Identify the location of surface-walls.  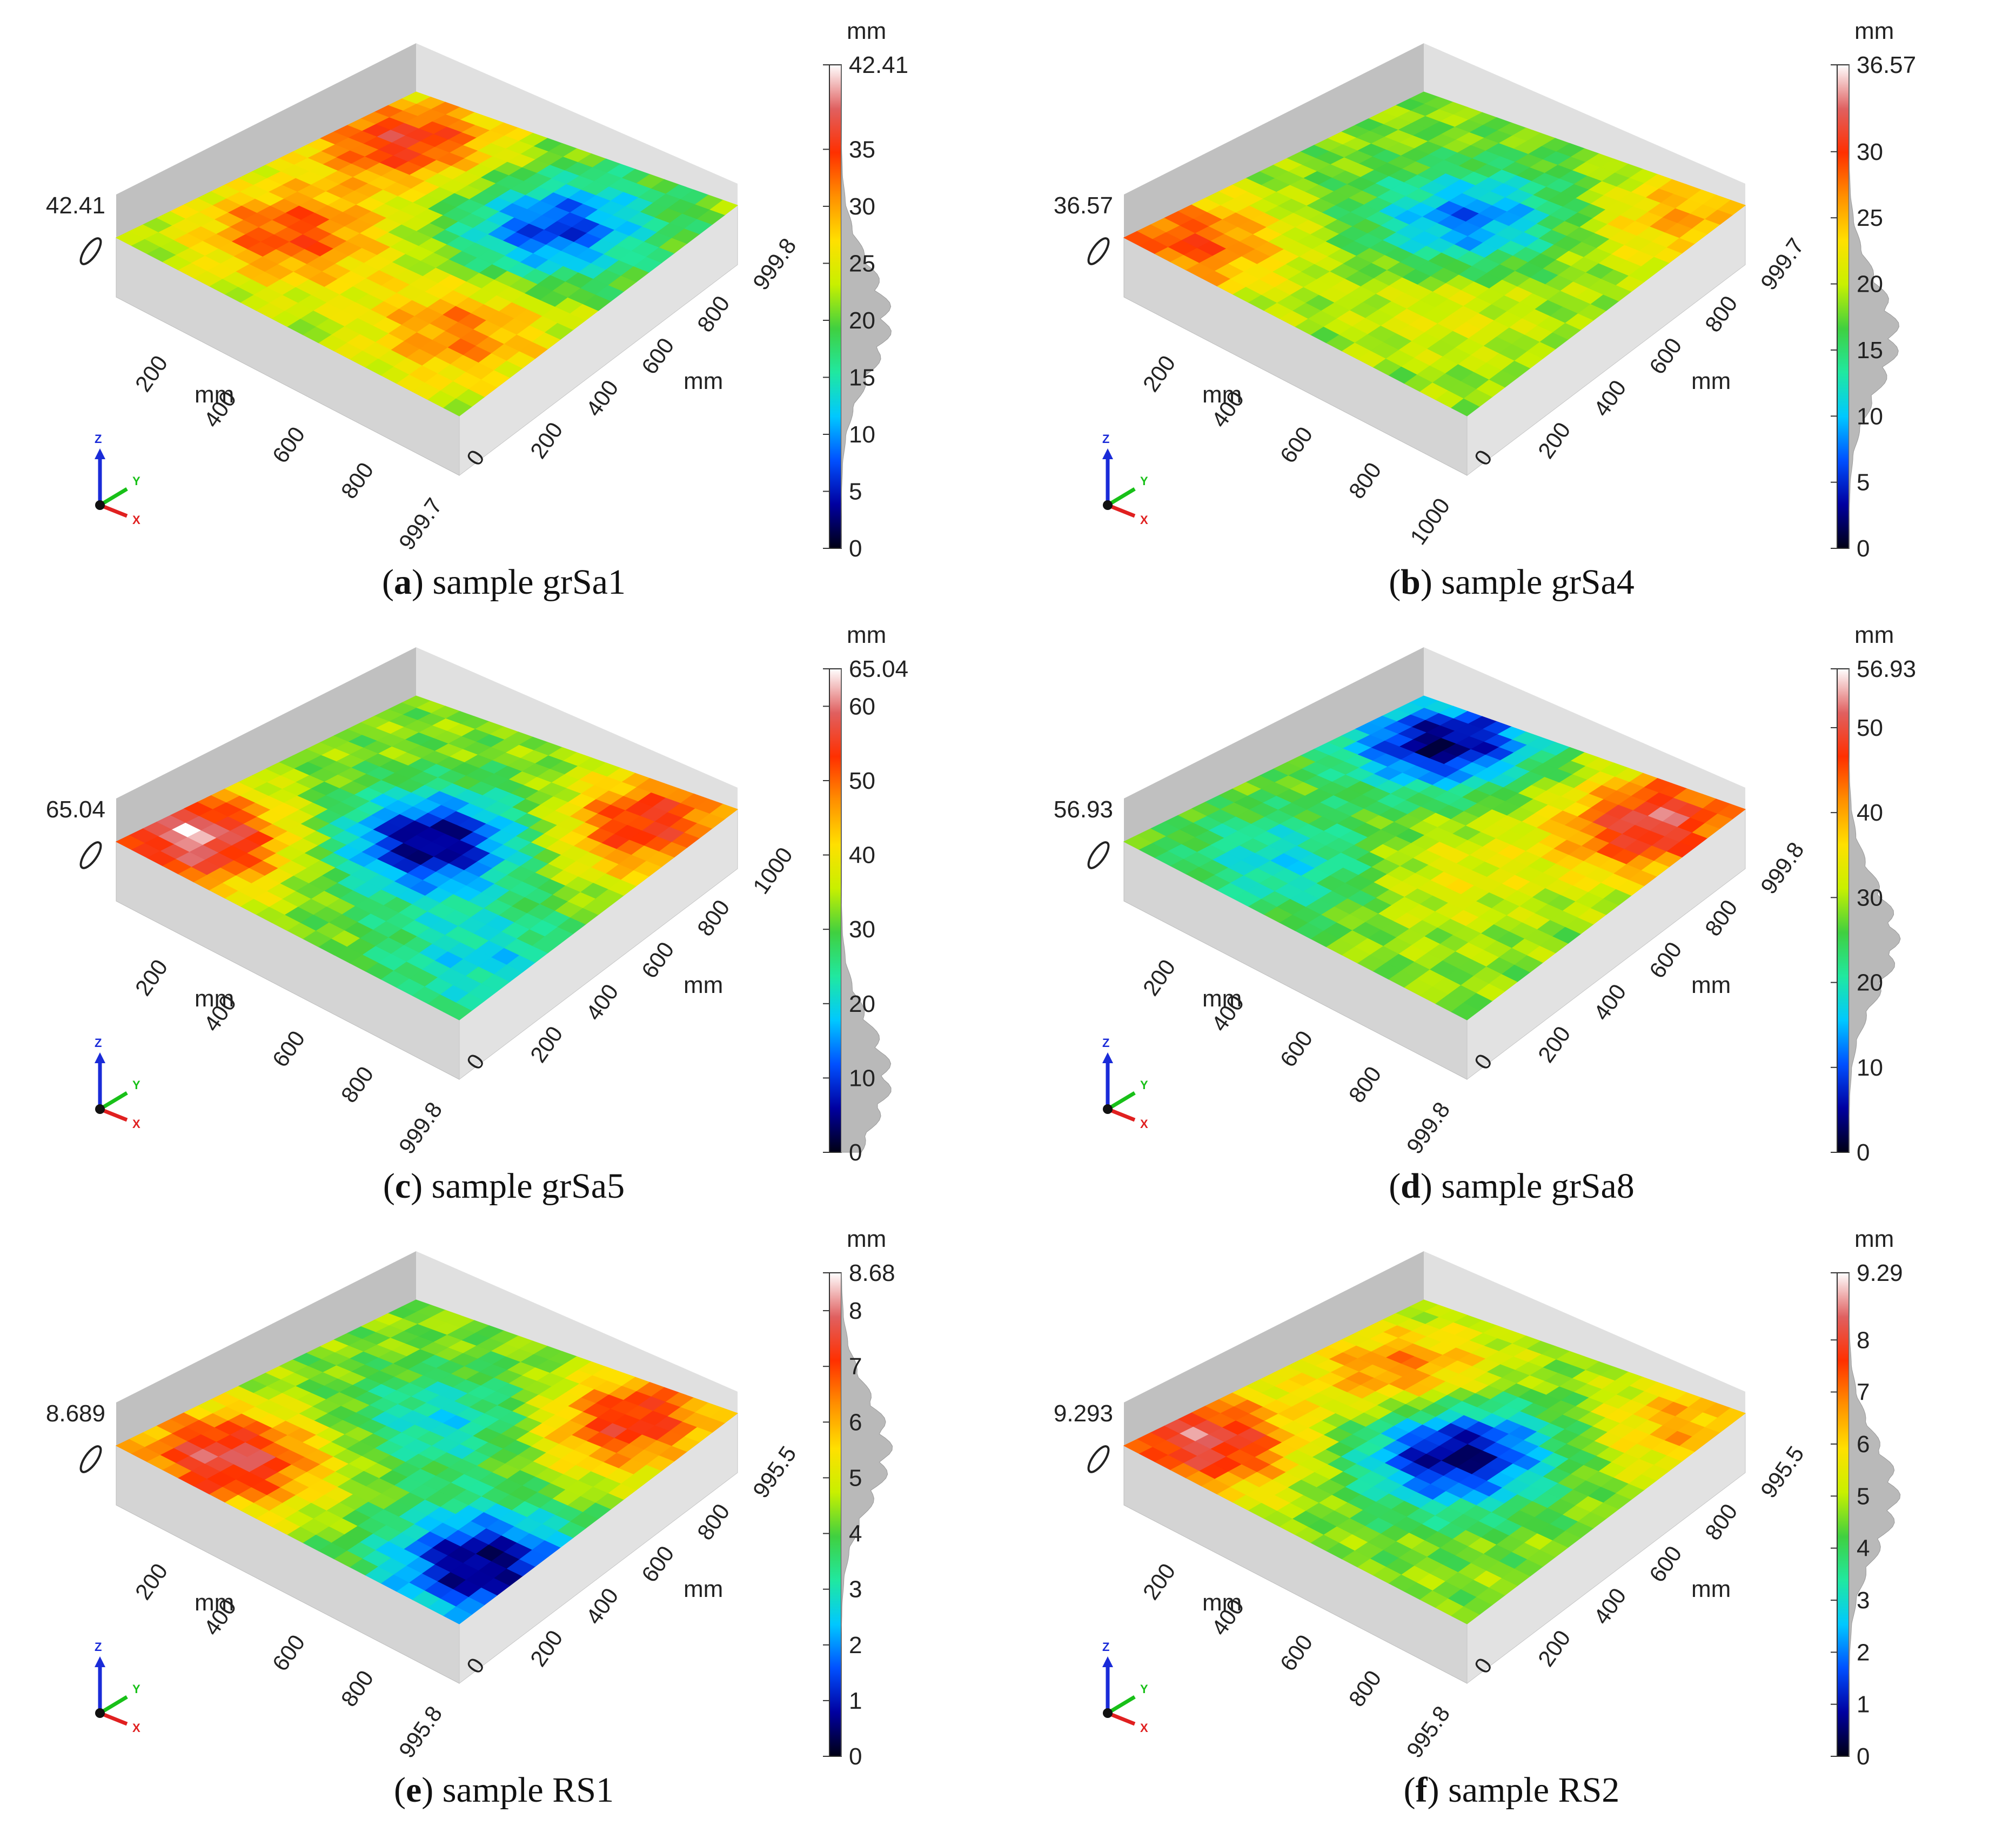
(427, 1468).